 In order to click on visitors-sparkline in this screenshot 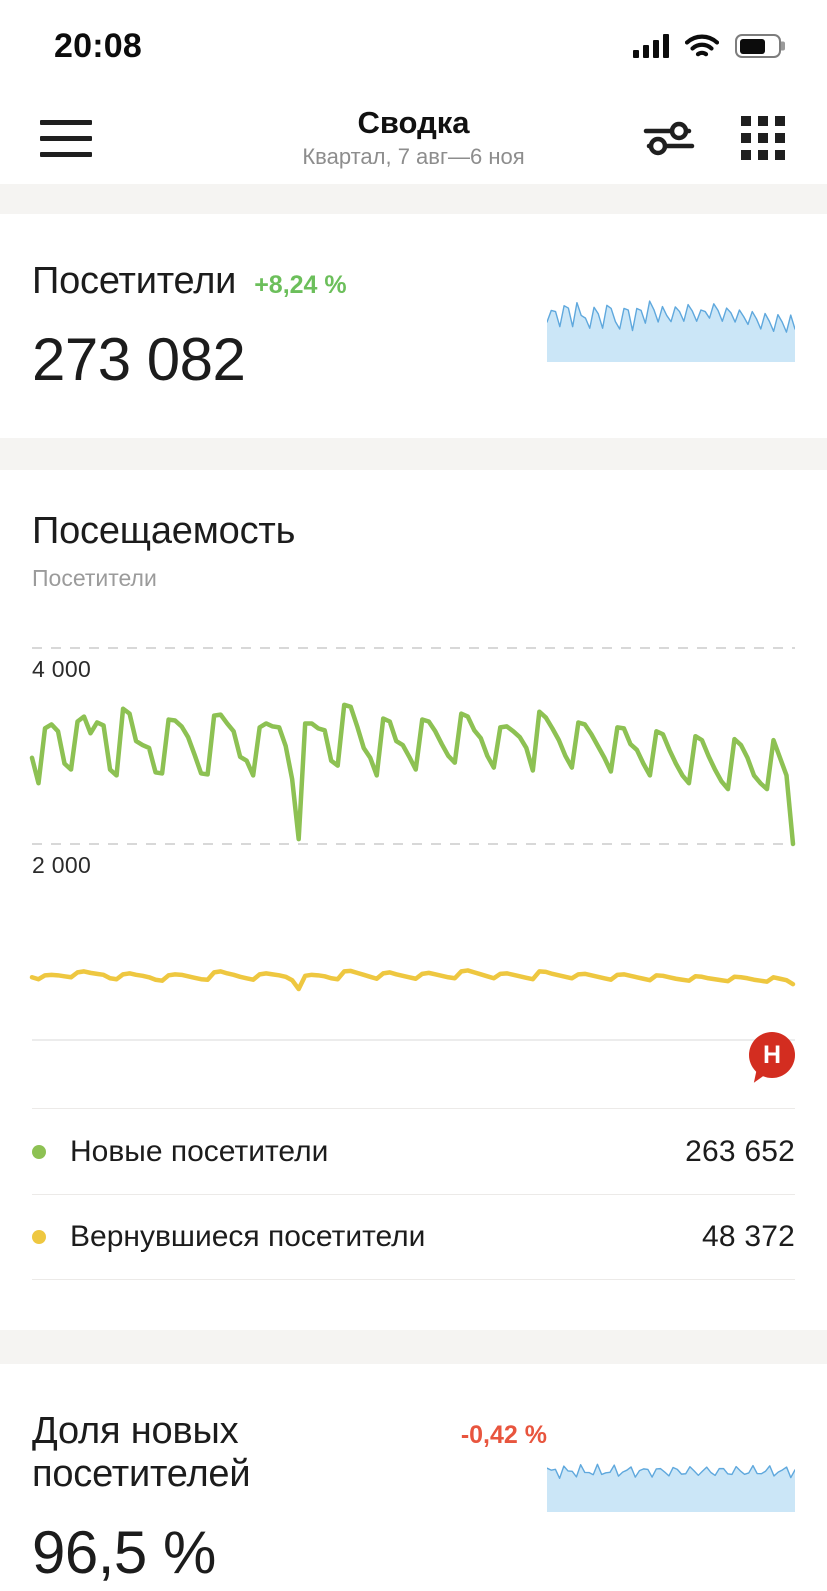, I will do `click(671, 327)`.